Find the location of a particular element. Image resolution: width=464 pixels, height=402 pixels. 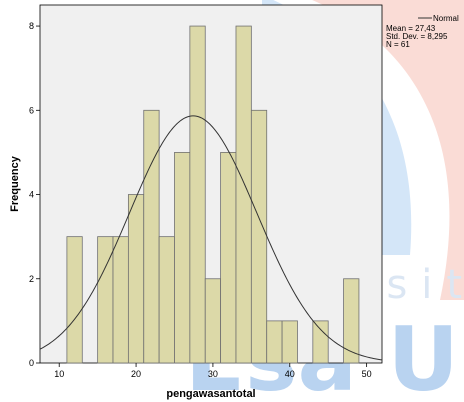

x-tick-label: 30 is located at coordinates (213, 374).